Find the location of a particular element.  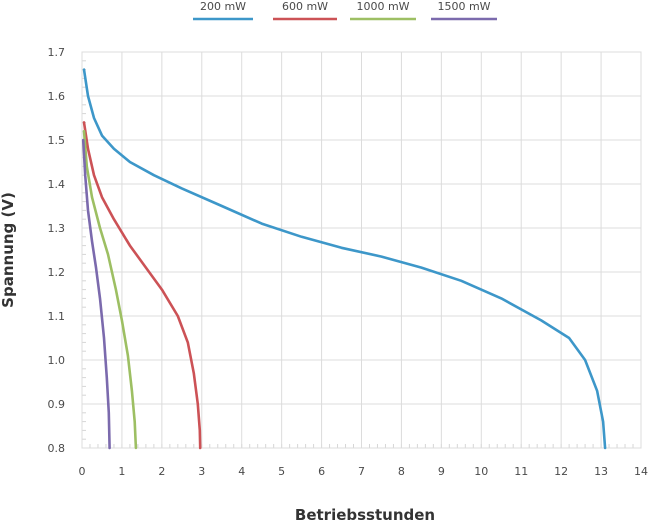

y-axis-title: Spannung (V) is located at coordinates (8, 250).